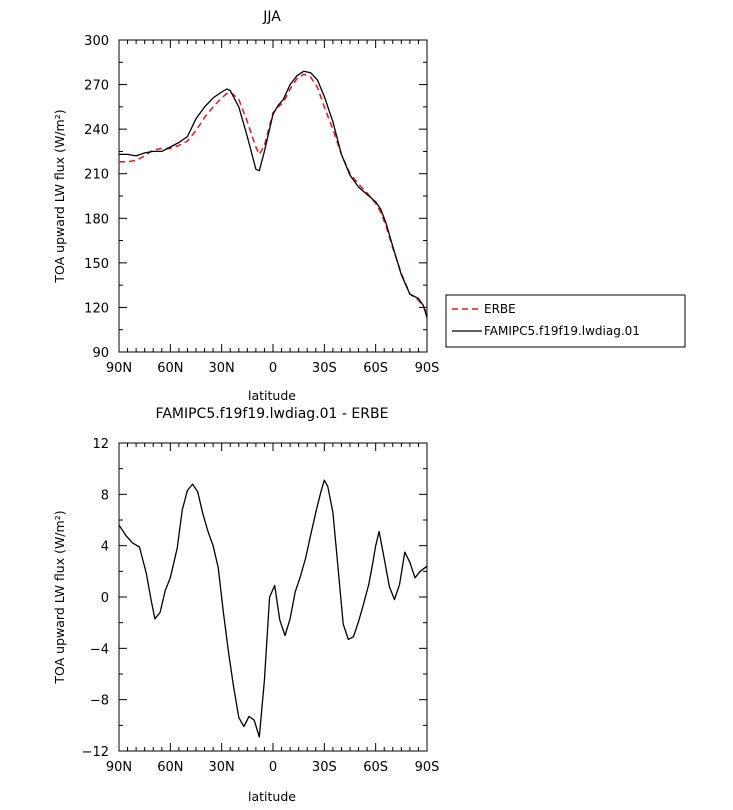 This screenshot has width=733, height=810. I want to click on legend-box, so click(565, 321).